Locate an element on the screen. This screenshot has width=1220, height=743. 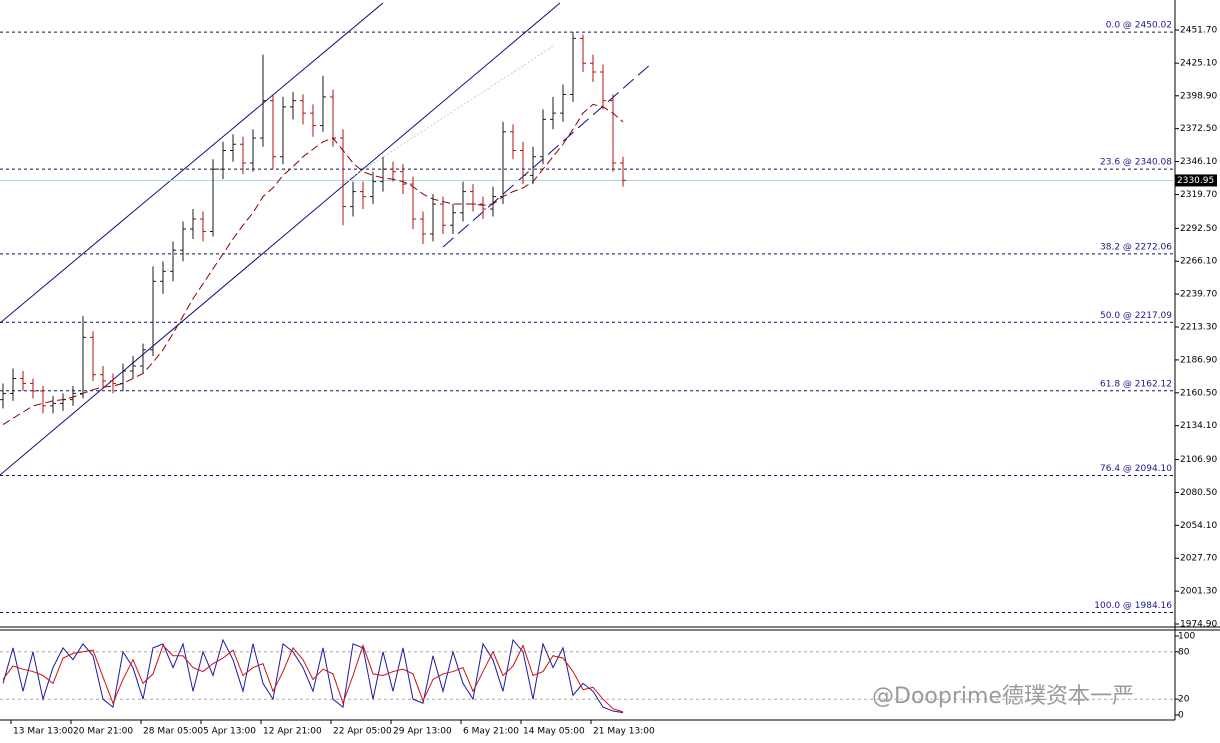
x-tick-label: 29 Apr 13:00 is located at coordinates (422, 732).